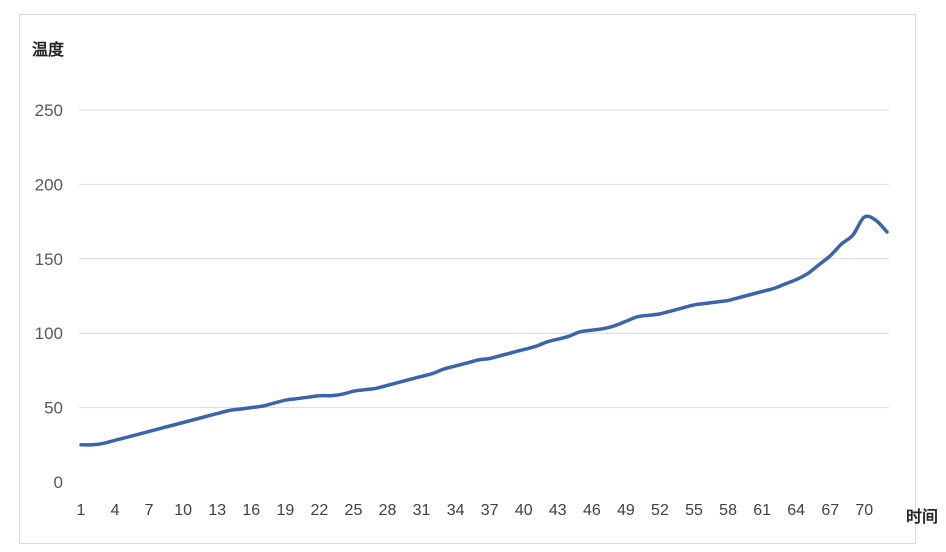  Describe the element at coordinates (592, 510) in the screenshot. I see `x-tick-label: 46` at that location.